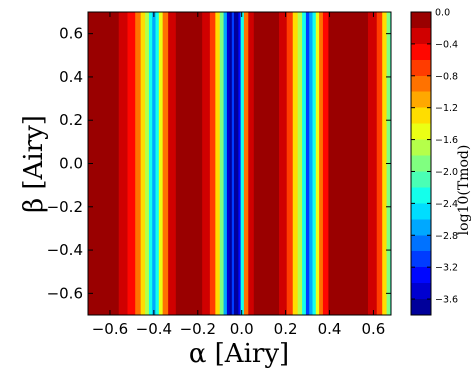 Image resolution: width=476 pixels, height=372 pixels. Describe the element at coordinates (198, 329) in the screenshot. I see `x-tick-label: −0.2` at that location.